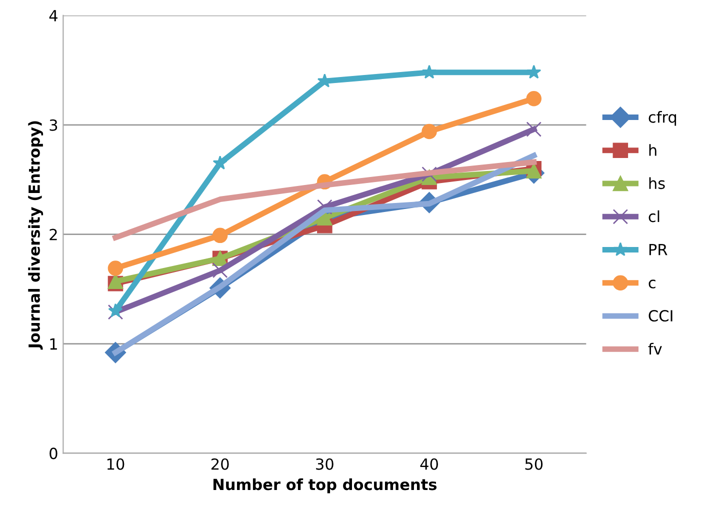  I want to click on legend-label: CCI, so click(660, 316).